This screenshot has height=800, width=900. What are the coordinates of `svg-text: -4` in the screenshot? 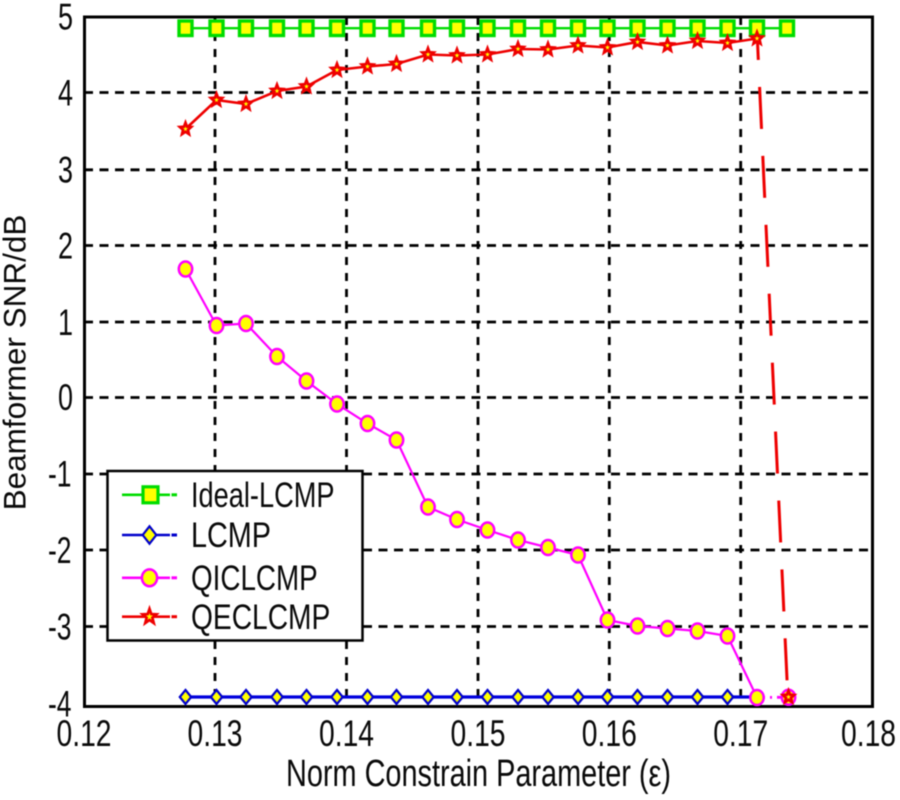 It's located at (60, 703).